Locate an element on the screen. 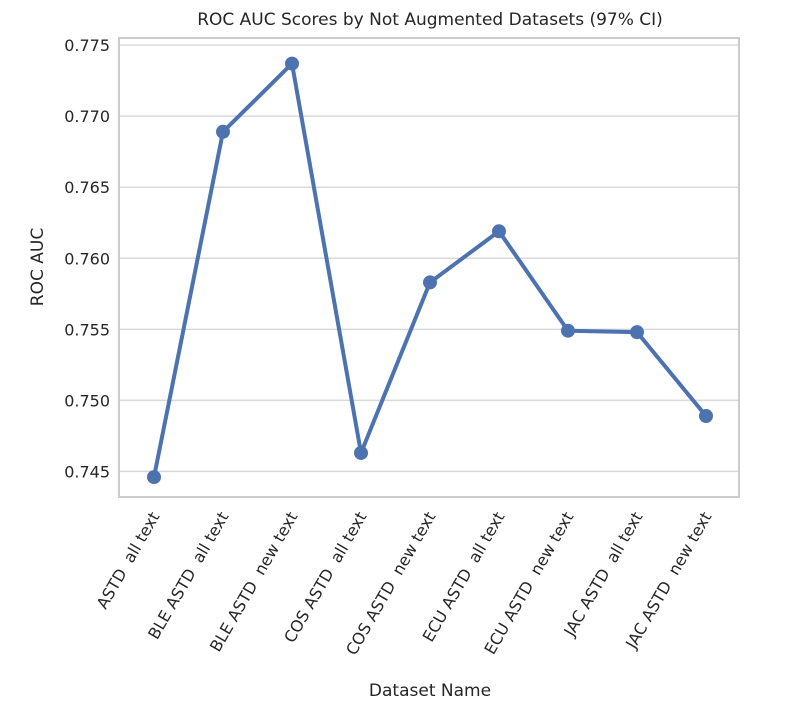 The image size is (800, 724). x-axis-label: Dataset Name is located at coordinates (430, 691).